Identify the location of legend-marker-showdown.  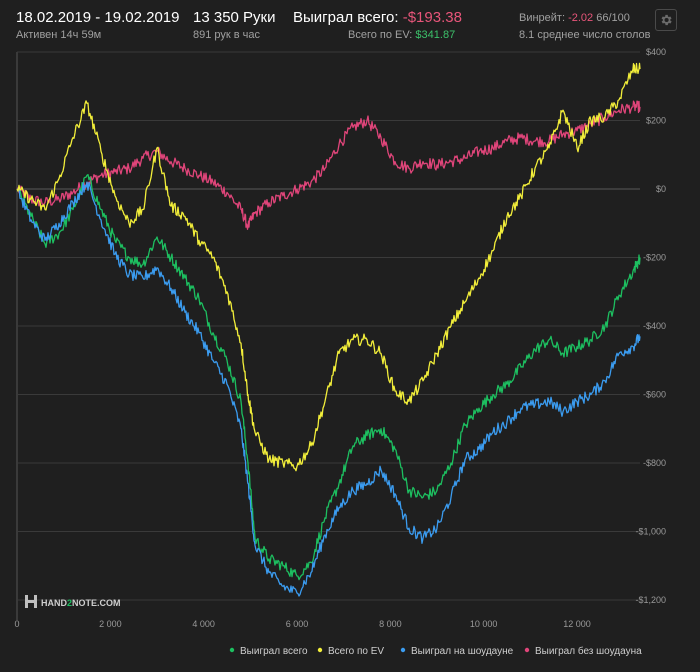
(403, 650).